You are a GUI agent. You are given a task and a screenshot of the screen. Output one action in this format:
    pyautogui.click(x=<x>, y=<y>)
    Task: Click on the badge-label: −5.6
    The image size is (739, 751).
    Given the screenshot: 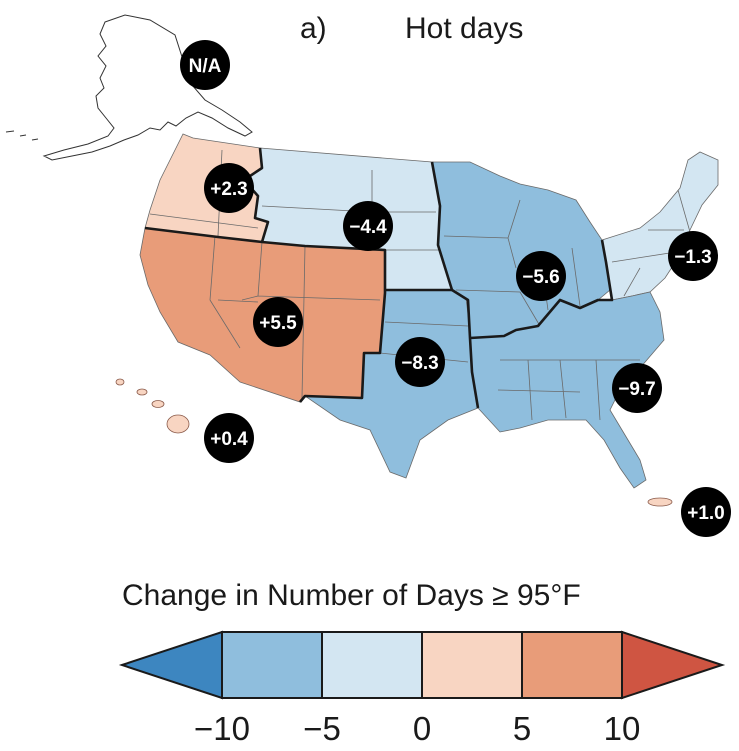 What is the action you would take?
    pyautogui.click(x=541, y=277)
    